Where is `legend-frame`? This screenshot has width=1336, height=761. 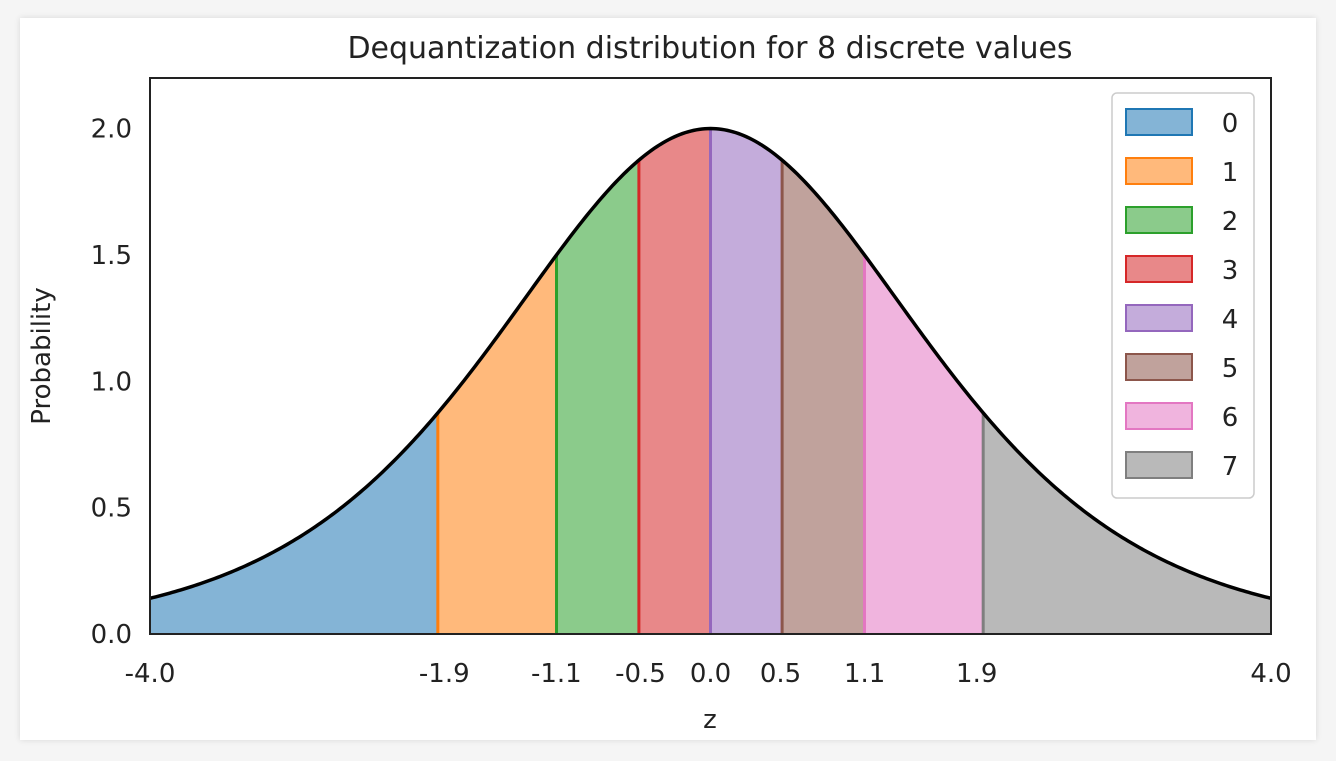
legend-frame is located at coordinates (1183, 295).